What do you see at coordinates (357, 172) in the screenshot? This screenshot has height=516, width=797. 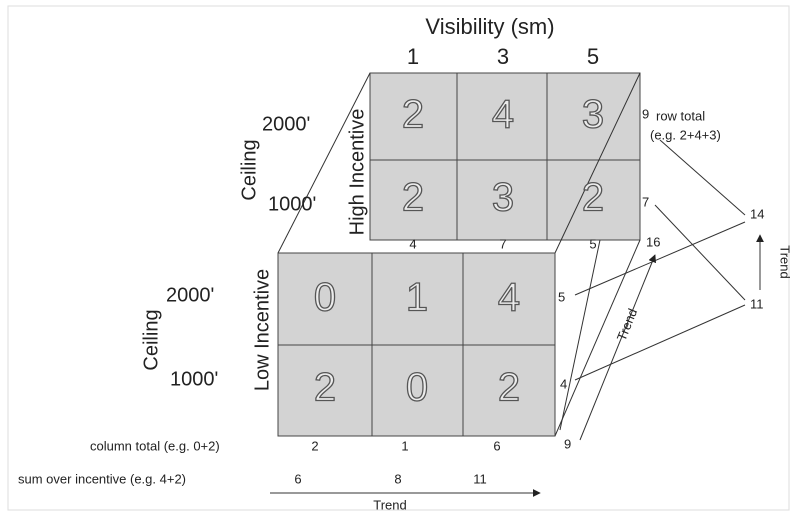 I see `incentive-label: High Incentive` at bounding box center [357, 172].